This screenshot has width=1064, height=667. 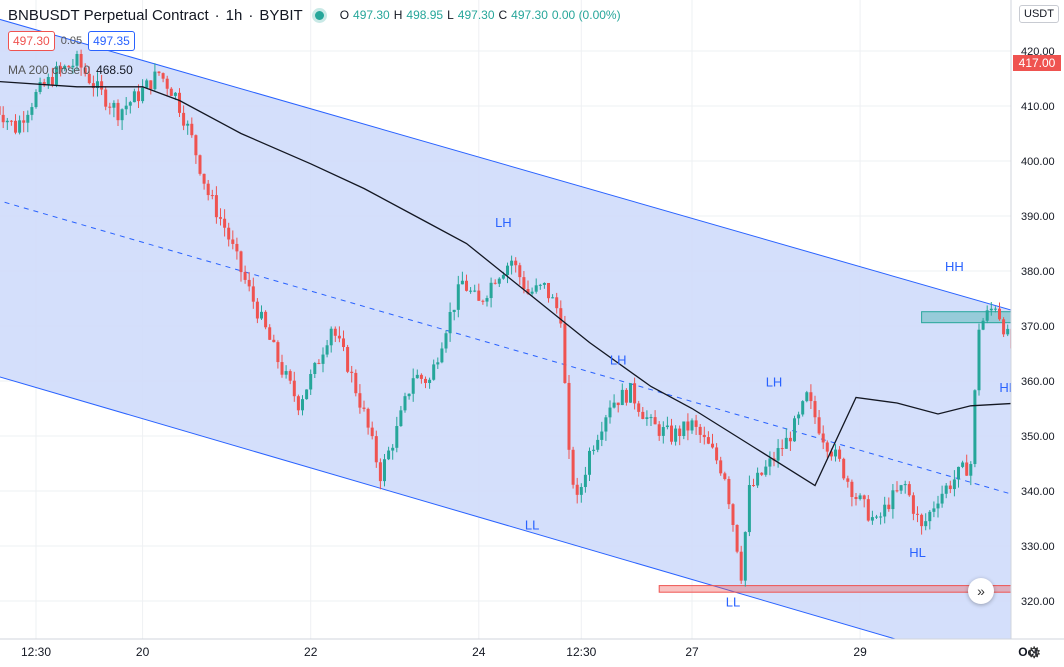 I want to click on time-tick-label: 24, so click(x=479, y=652).